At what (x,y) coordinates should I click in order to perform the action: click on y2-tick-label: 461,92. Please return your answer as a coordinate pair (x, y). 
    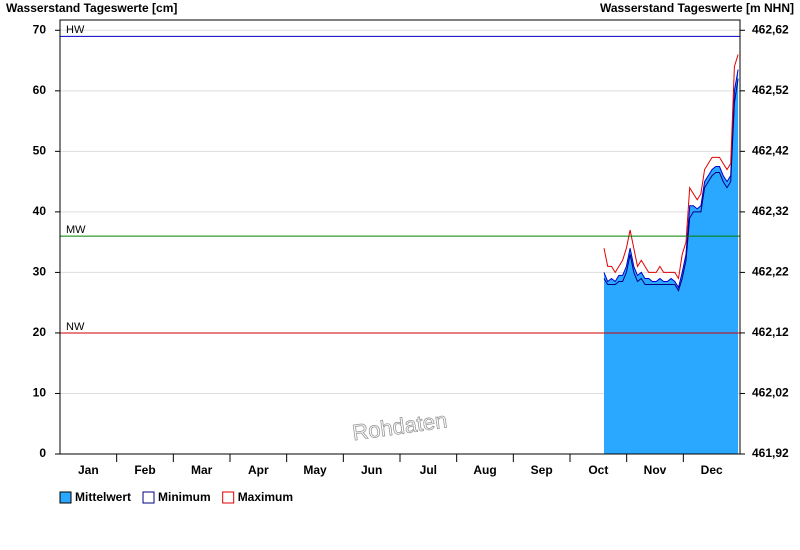
    Looking at the image, I should click on (770, 453).